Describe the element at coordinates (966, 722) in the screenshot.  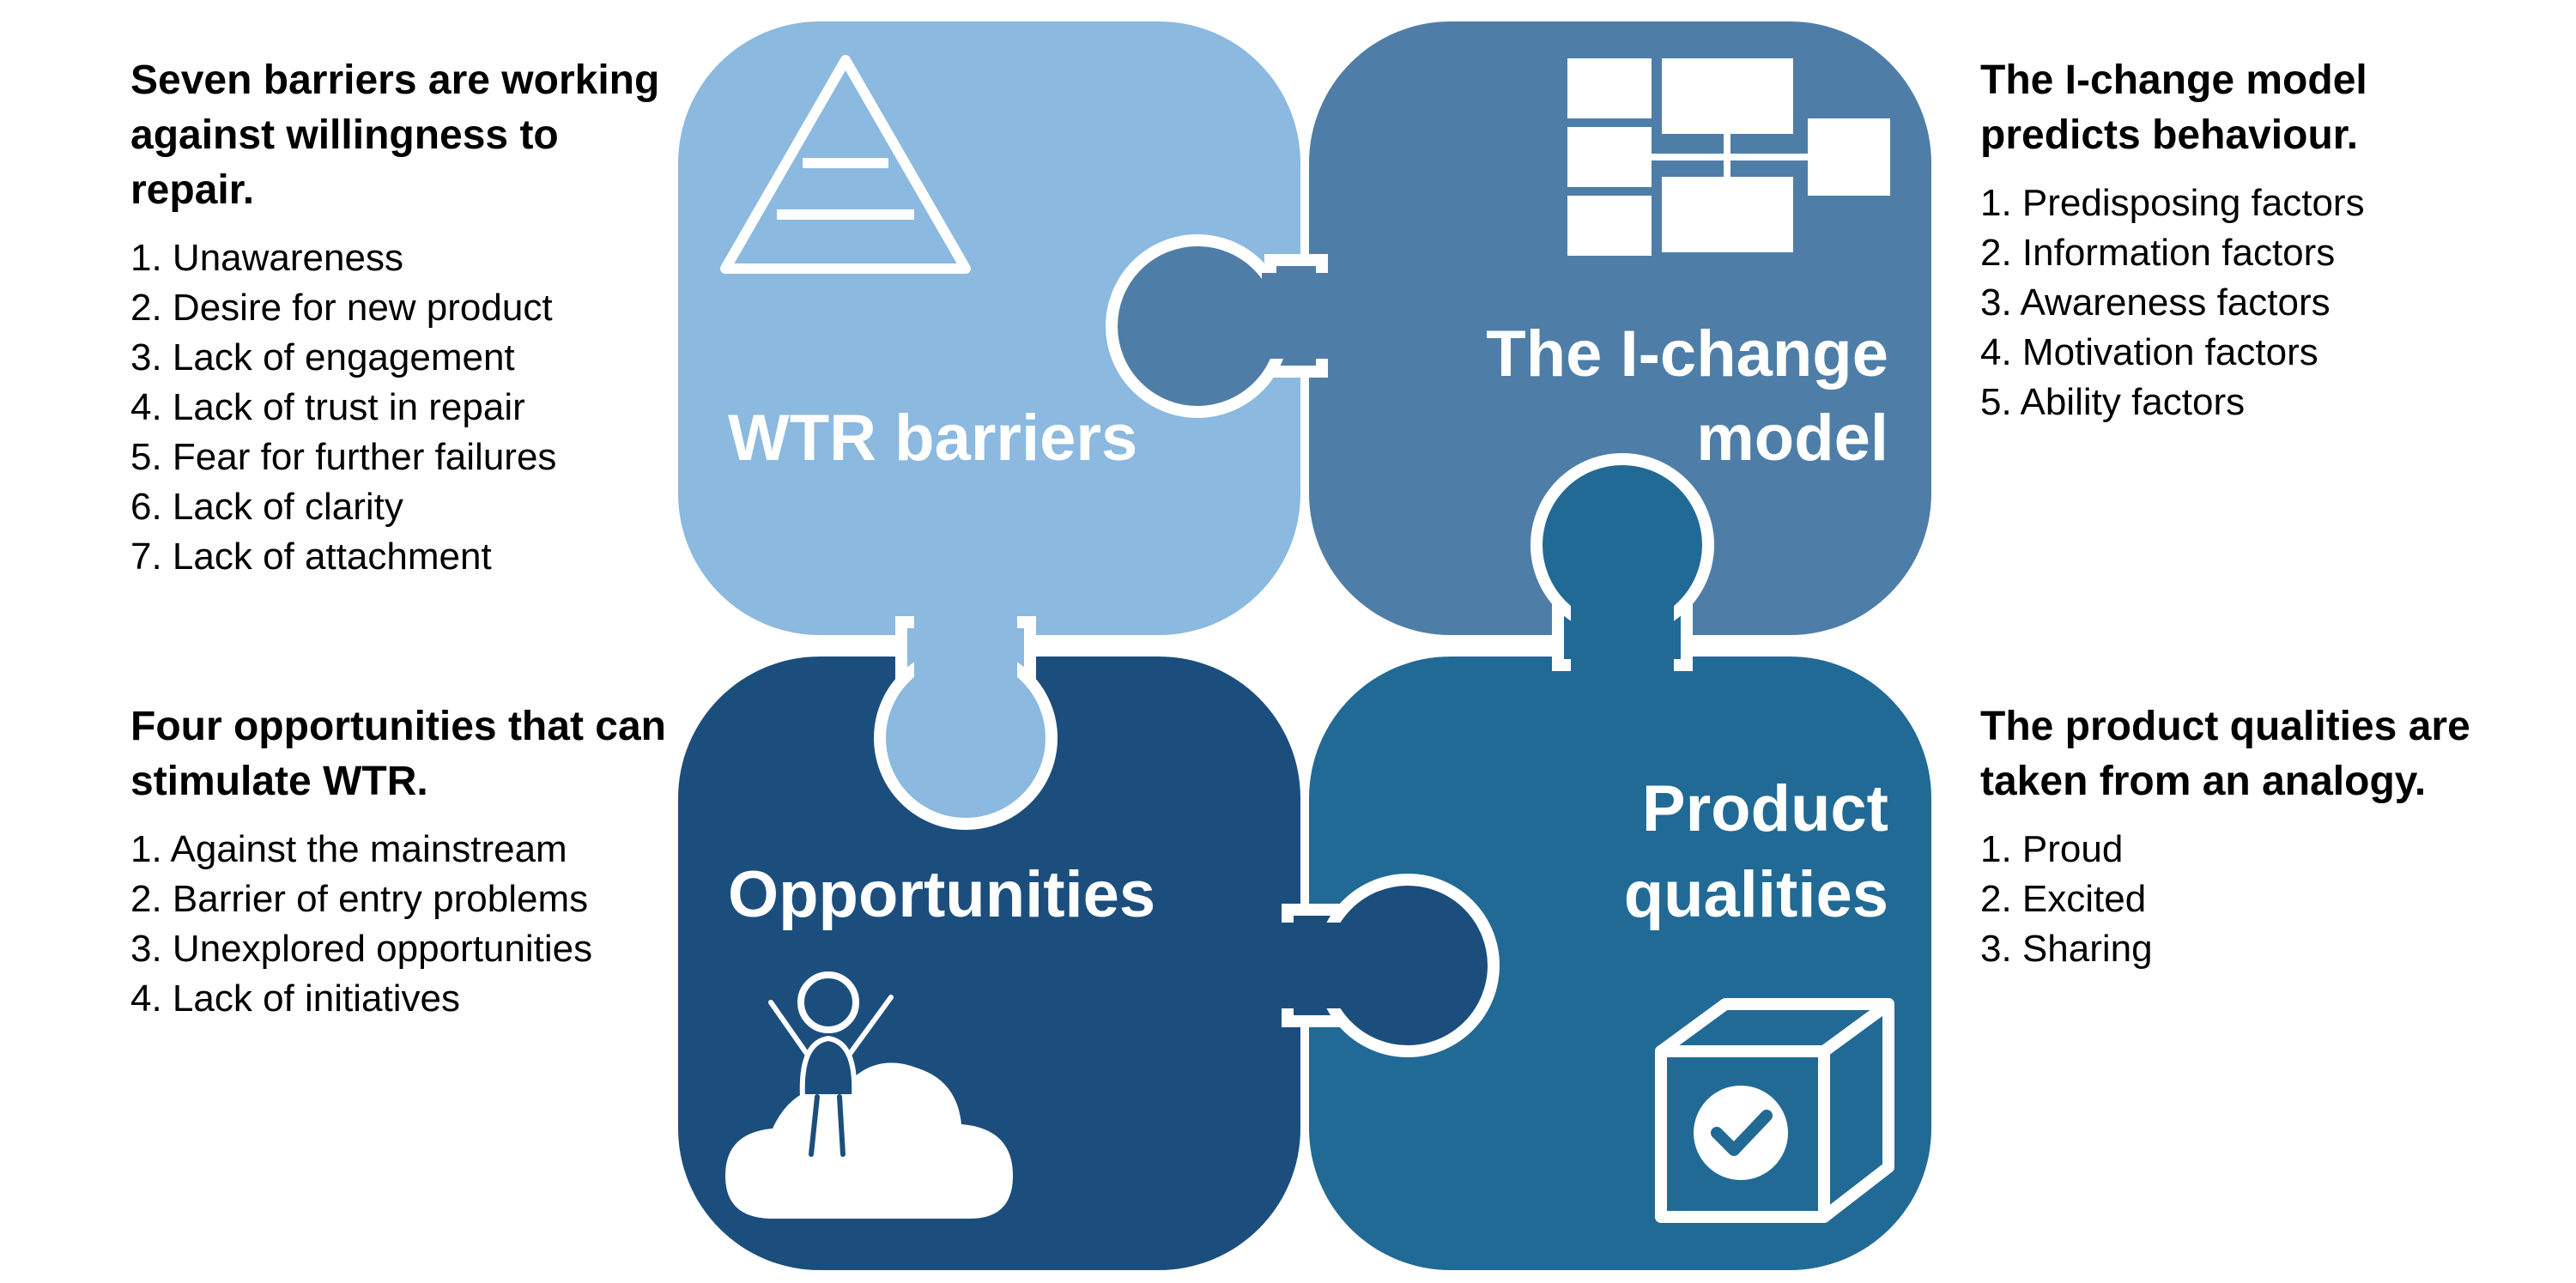
I see `knob-barriers-into-opportunities` at that location.